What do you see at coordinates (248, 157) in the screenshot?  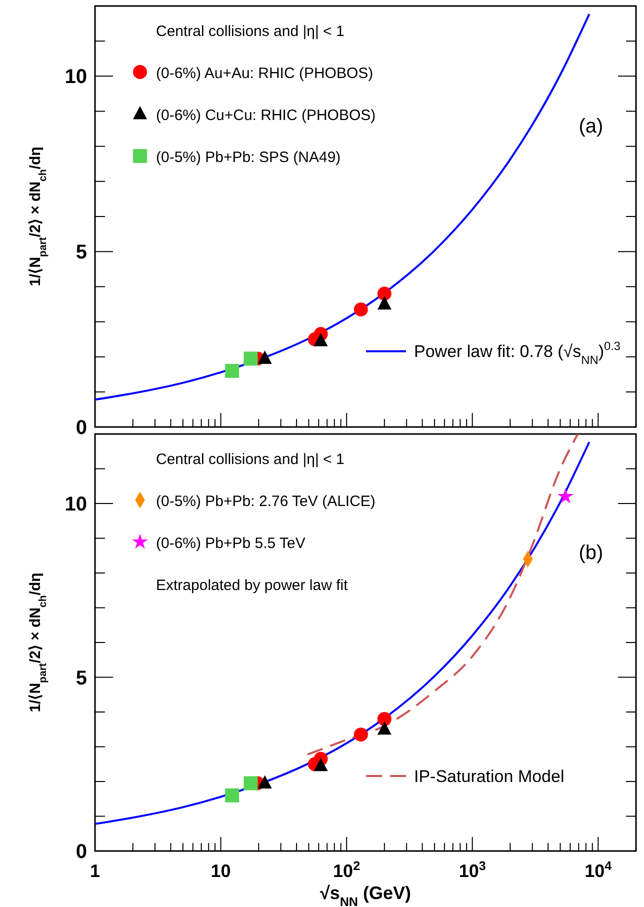 I see `legend-label: (0-5%) Pb+Pb: SPS (NA49)` at bounding box center [248, 157].